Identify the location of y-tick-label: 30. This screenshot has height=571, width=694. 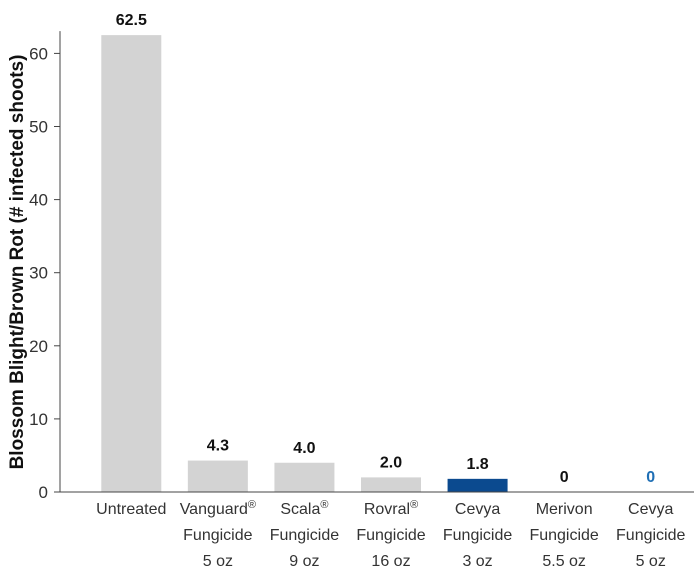
(38, 273).